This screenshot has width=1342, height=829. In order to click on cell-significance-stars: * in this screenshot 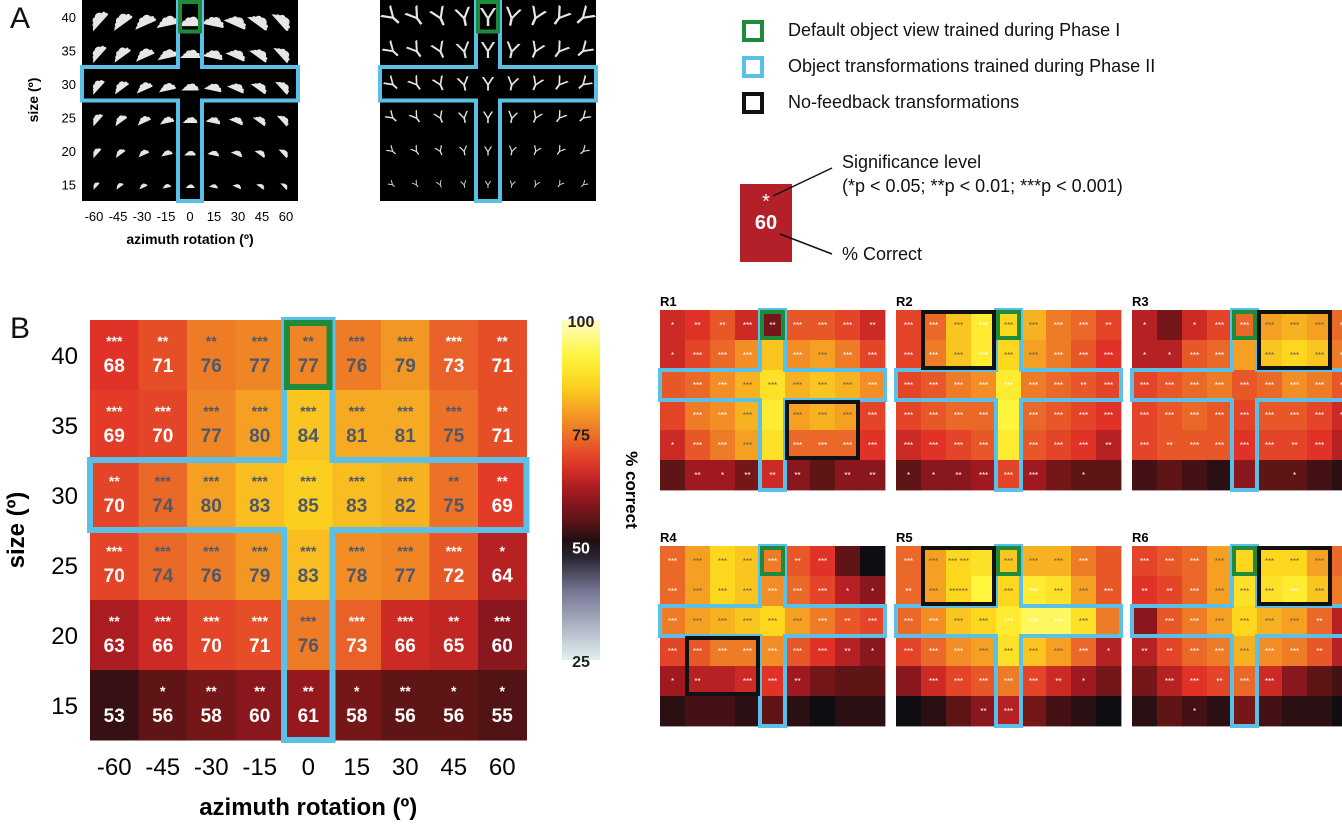, I will do `click(454, 691)`.